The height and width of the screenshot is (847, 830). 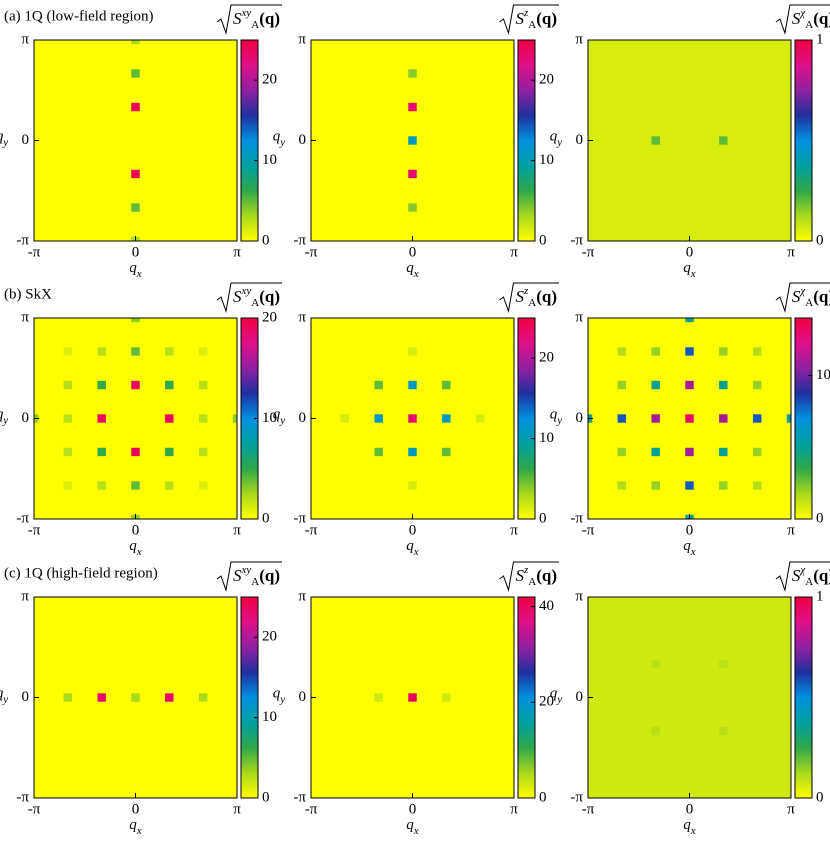 What do you see at coordinates (689, 697) in the screenshot?
I see `background-cell` at bounding box center [689, 697].